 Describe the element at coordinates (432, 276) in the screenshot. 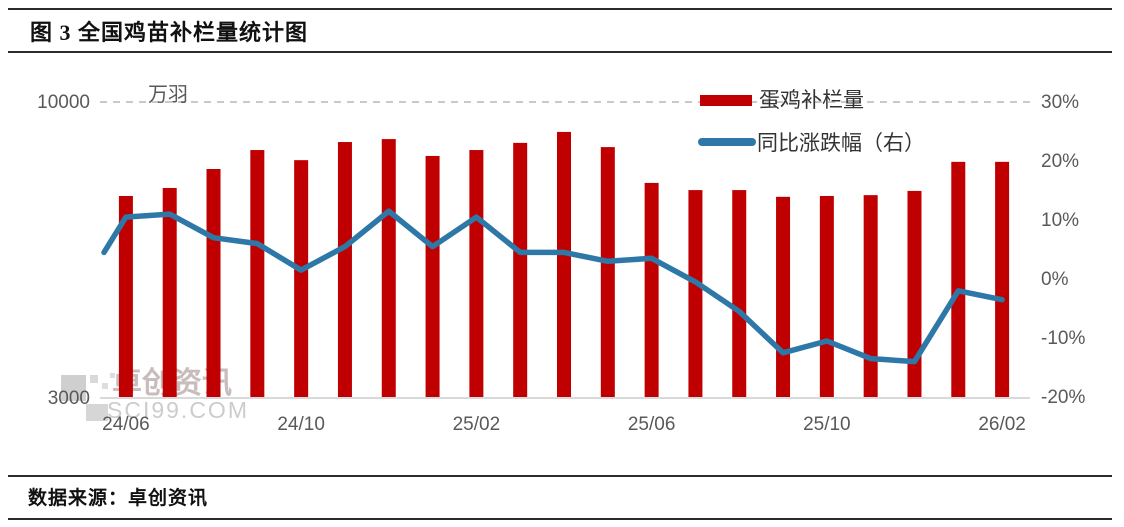

I see `bar-25/01` at that location.